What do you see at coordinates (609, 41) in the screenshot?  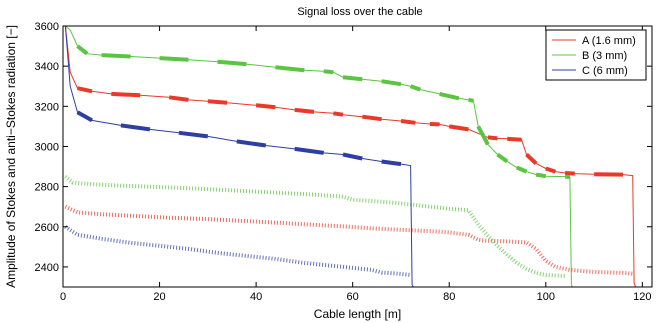 I see `legend-label-a: A (1.6 mm)` at bounding box center [609, 41].